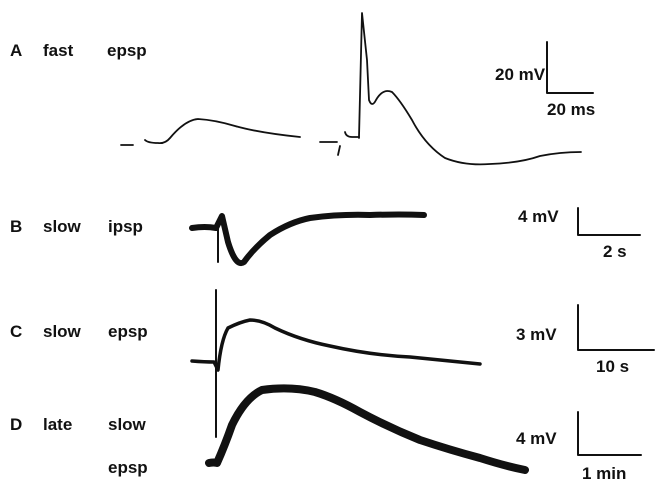 Image resolution: width=663 pixels, height=500 pixels. I want to click on panel-a-label-word: fast, so click(58, 50).